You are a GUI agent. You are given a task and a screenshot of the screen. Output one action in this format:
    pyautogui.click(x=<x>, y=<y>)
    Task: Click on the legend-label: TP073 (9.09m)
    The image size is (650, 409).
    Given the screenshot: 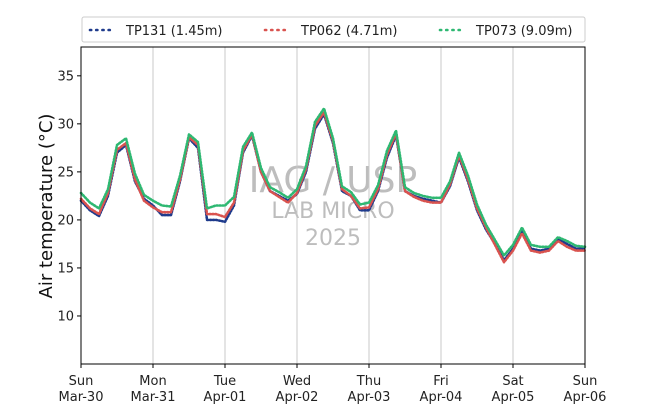 What is the action you would take?
    pyautogui.click(x=523, y=31)
    